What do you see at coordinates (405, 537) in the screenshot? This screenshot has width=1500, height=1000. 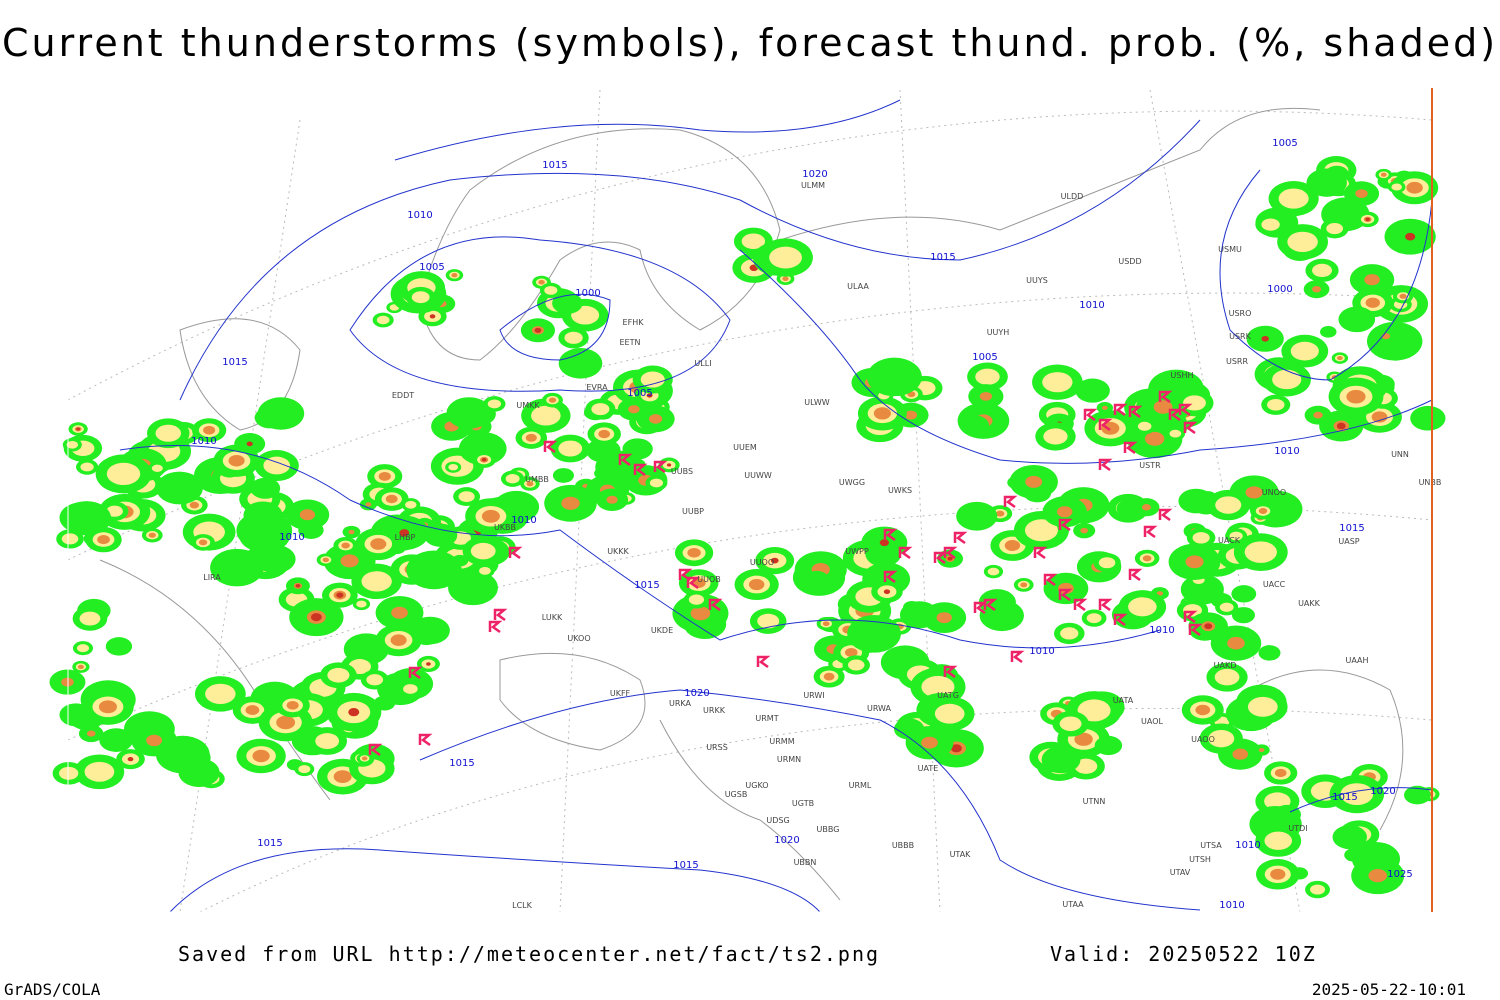 I see `station-label: LHBP` at bounding box center [405, 537].